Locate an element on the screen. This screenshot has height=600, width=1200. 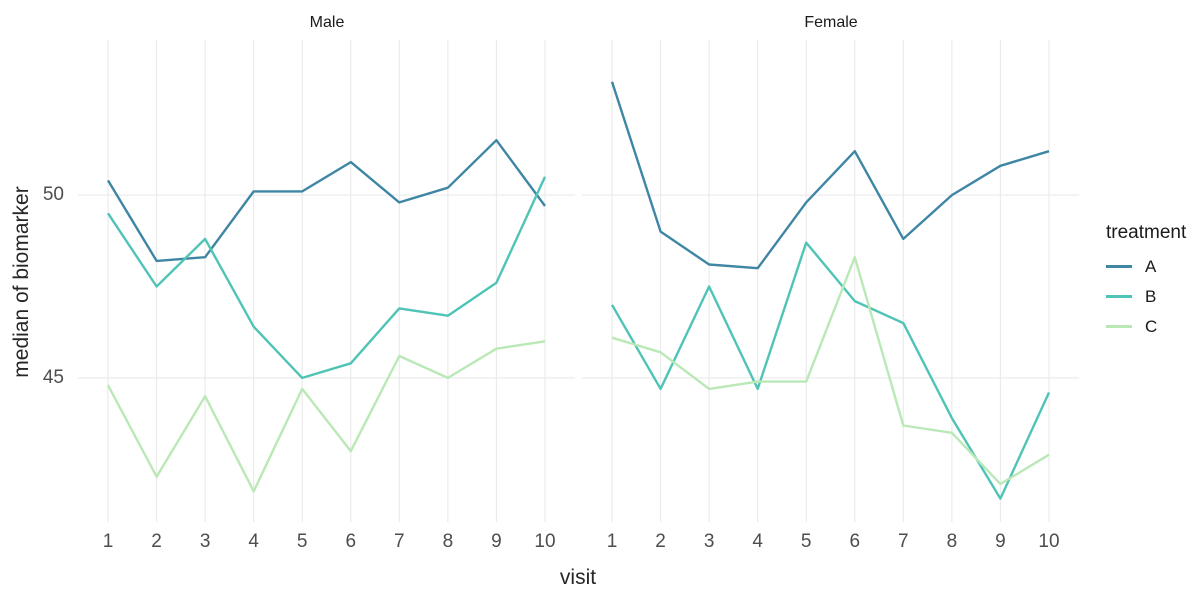
legend-item-a: A is located at coordinates (1146, 266).